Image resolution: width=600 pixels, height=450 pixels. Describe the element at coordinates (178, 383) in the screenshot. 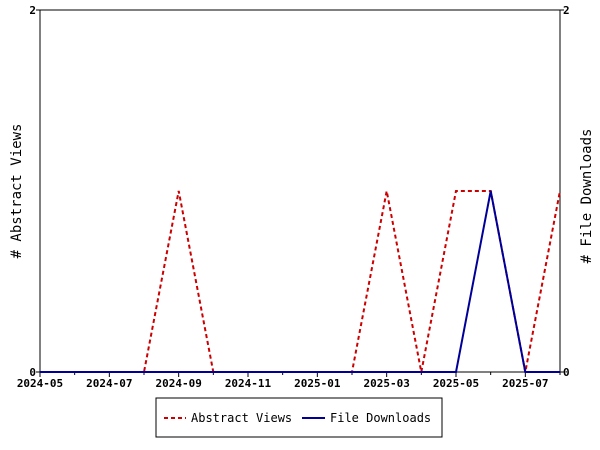

I see `x-tick-label: 2024-09` at that location.